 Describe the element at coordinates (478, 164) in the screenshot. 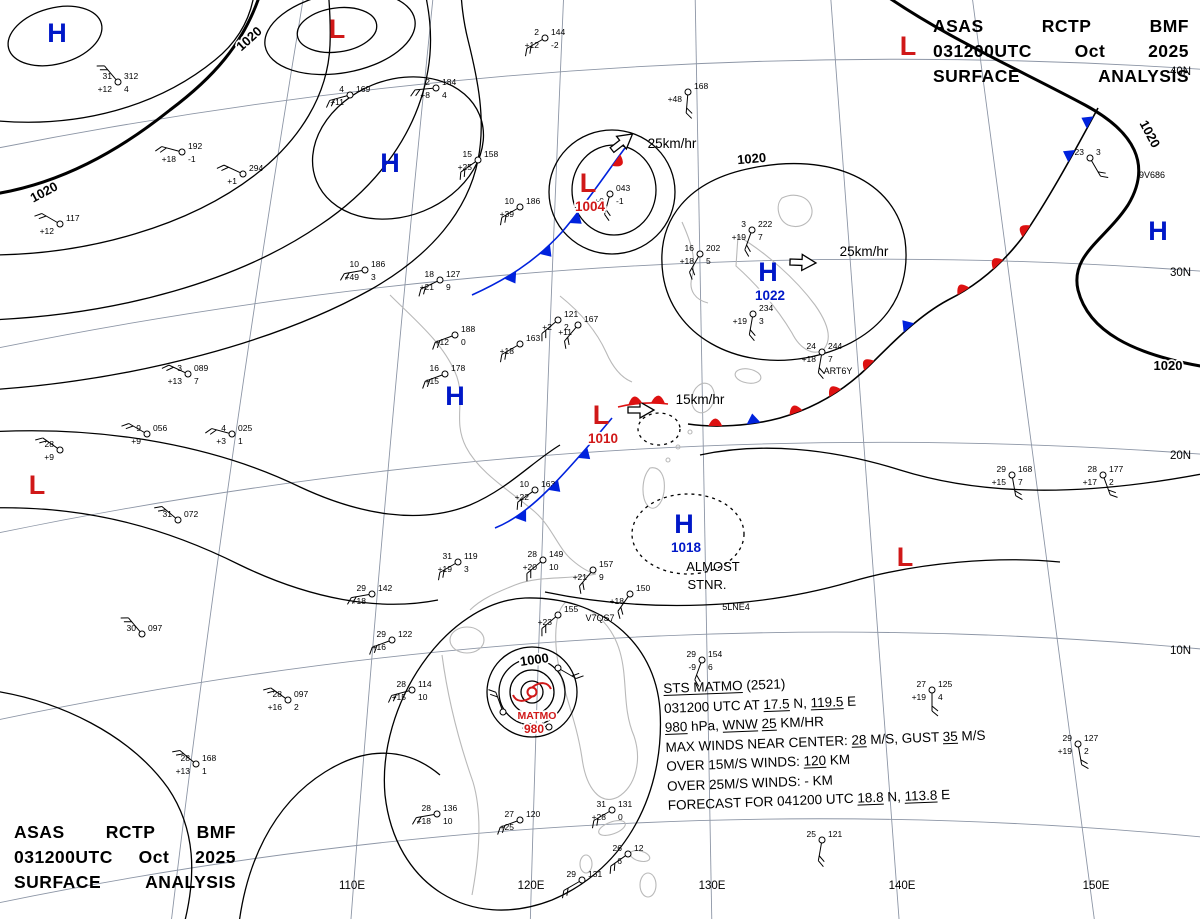

I see `station-plot: 15 158 +25` at that location.